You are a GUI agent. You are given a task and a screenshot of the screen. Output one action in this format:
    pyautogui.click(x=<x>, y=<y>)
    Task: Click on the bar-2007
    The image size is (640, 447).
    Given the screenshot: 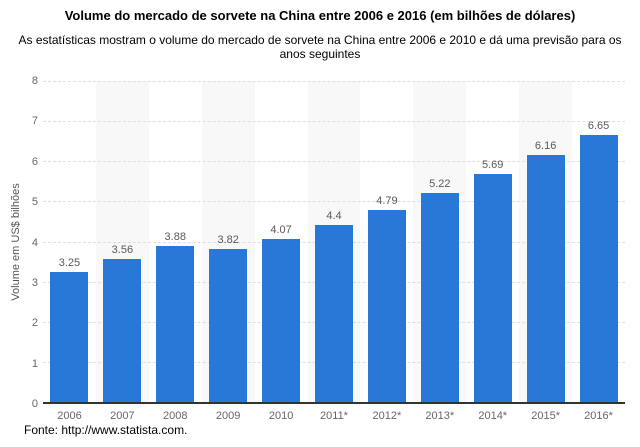 What is the action you would take?
    pyautogui.click(x=122, y=330)
    